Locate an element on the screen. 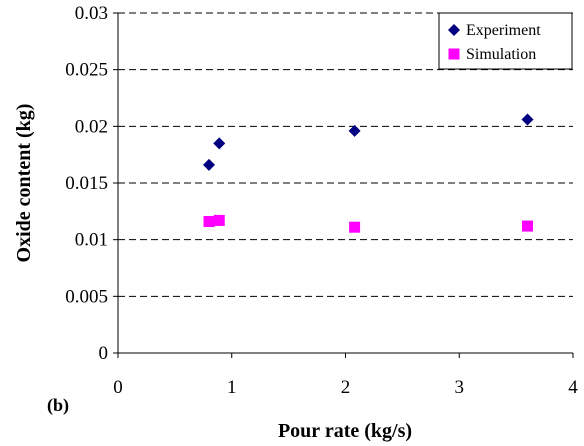  legend-experiment-label: Experiment is located at coordinates (503, 30).